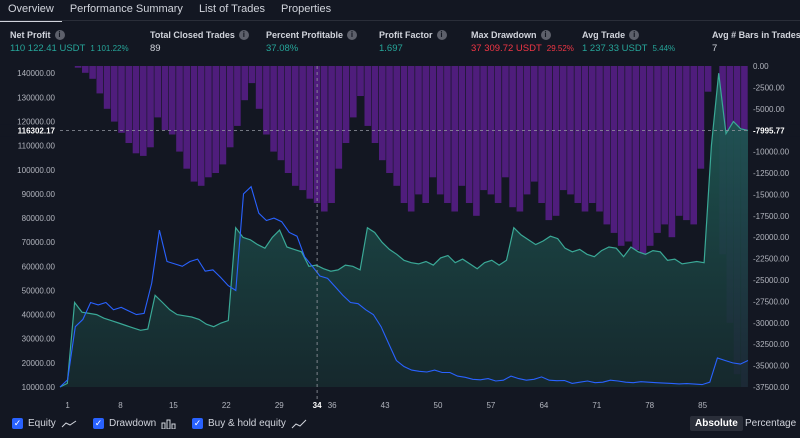 Image resolution: width=800 pixels, height=438 pixels. I want to click on x-tick-label: 22, so click(226, 405).